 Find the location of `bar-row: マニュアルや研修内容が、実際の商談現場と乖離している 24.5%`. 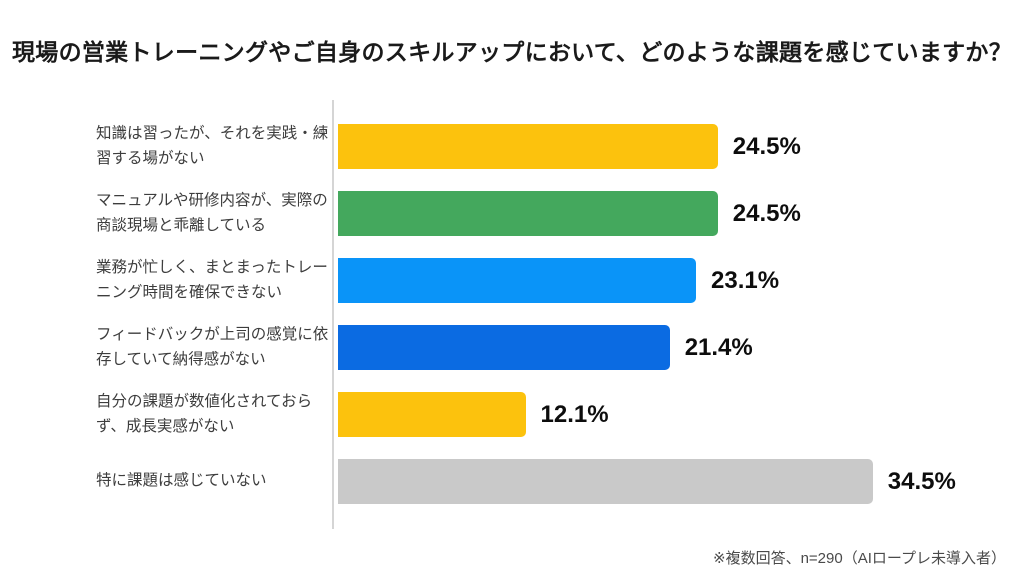

bar-row: マニュアルや研修内容が、実際の商談現場と乖離している 24.5% is located at coordinates (526, 213).